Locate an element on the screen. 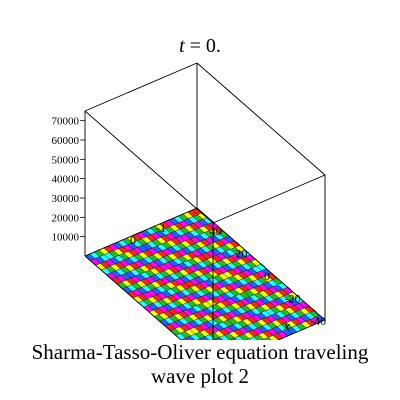 This screenshot has width=400, height=400. caption-line-1: Sharma-Tasso-Oliver equation traveling is located at coordinates (200, 352).